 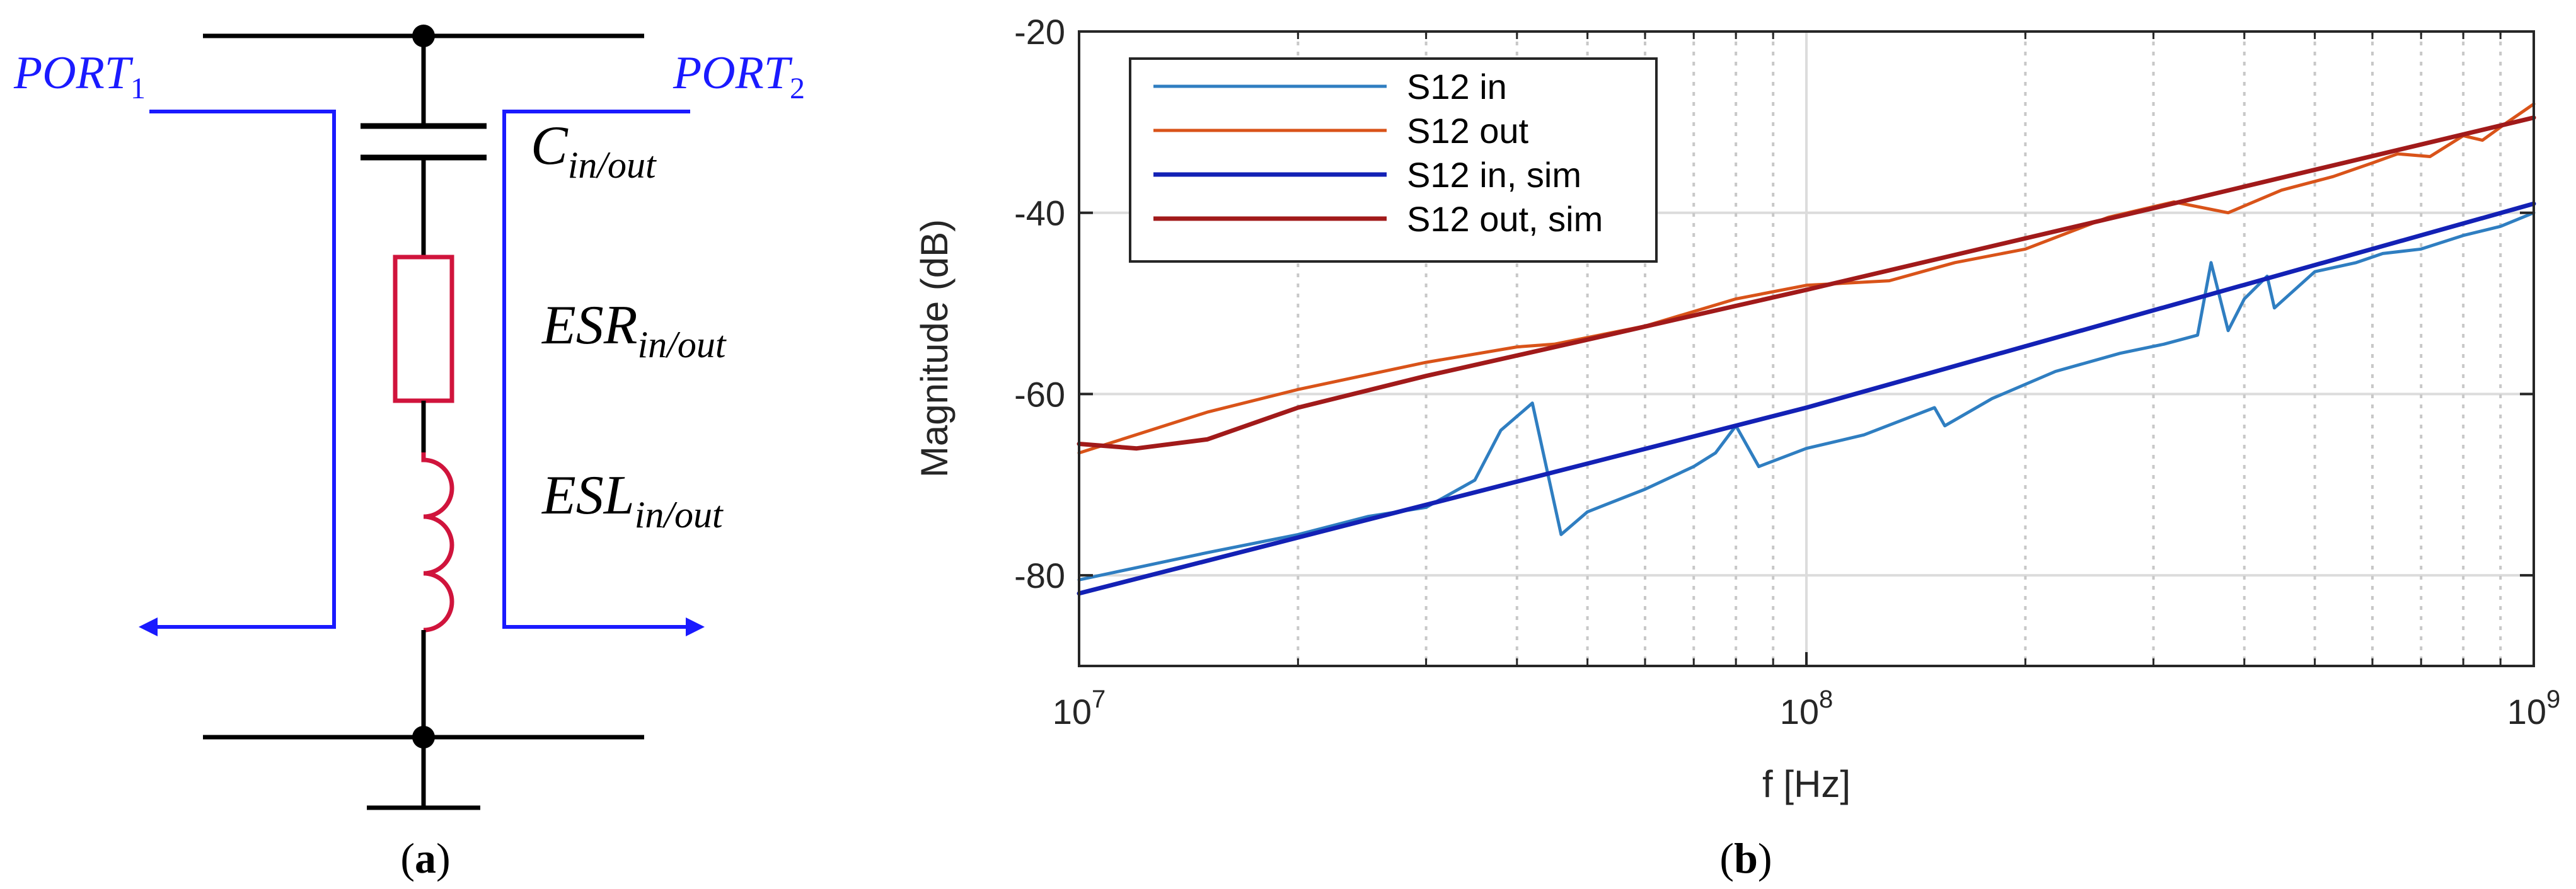 What do you see at coordinates (634, 330) in the screenshot?
I see `esr-label: ESRin/out` at bounding box center [634, 330].